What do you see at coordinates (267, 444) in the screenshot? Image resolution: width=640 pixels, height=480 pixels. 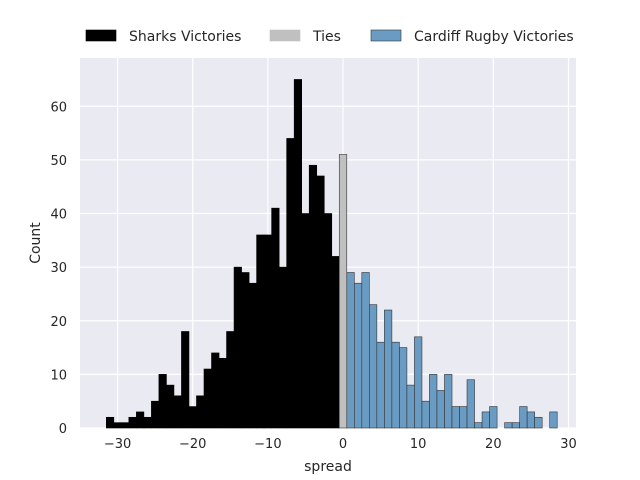 I see `x-tick-label: −10` at bounding box center [267, 444].